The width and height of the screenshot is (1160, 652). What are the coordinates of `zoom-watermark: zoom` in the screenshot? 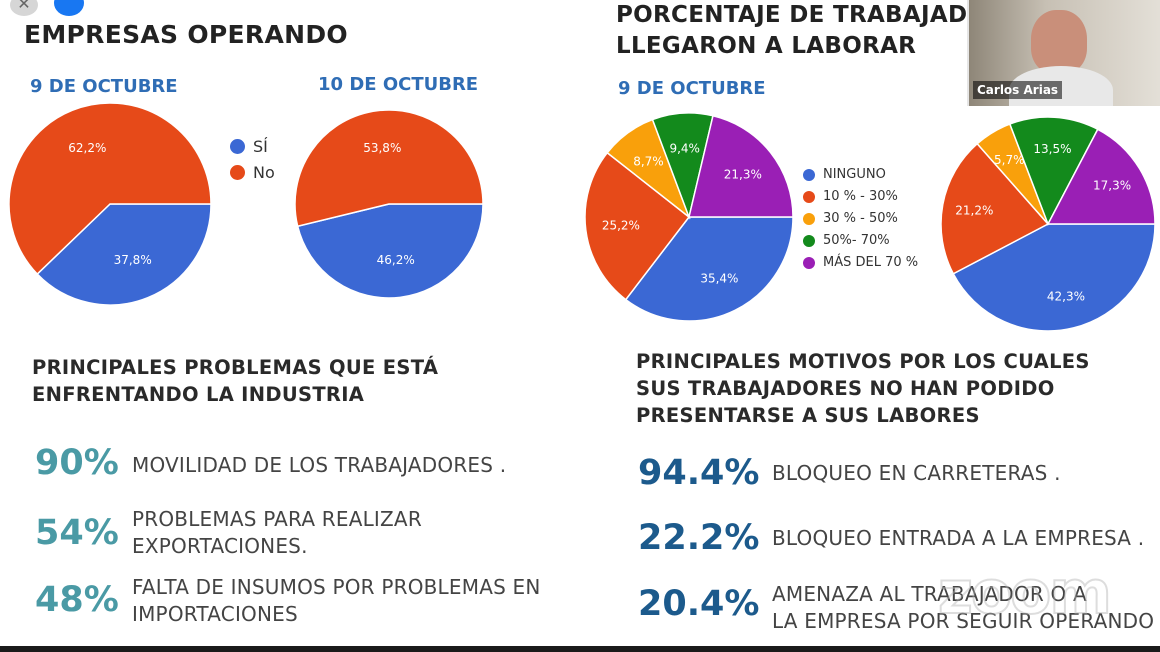 It's located at (1025, 593).